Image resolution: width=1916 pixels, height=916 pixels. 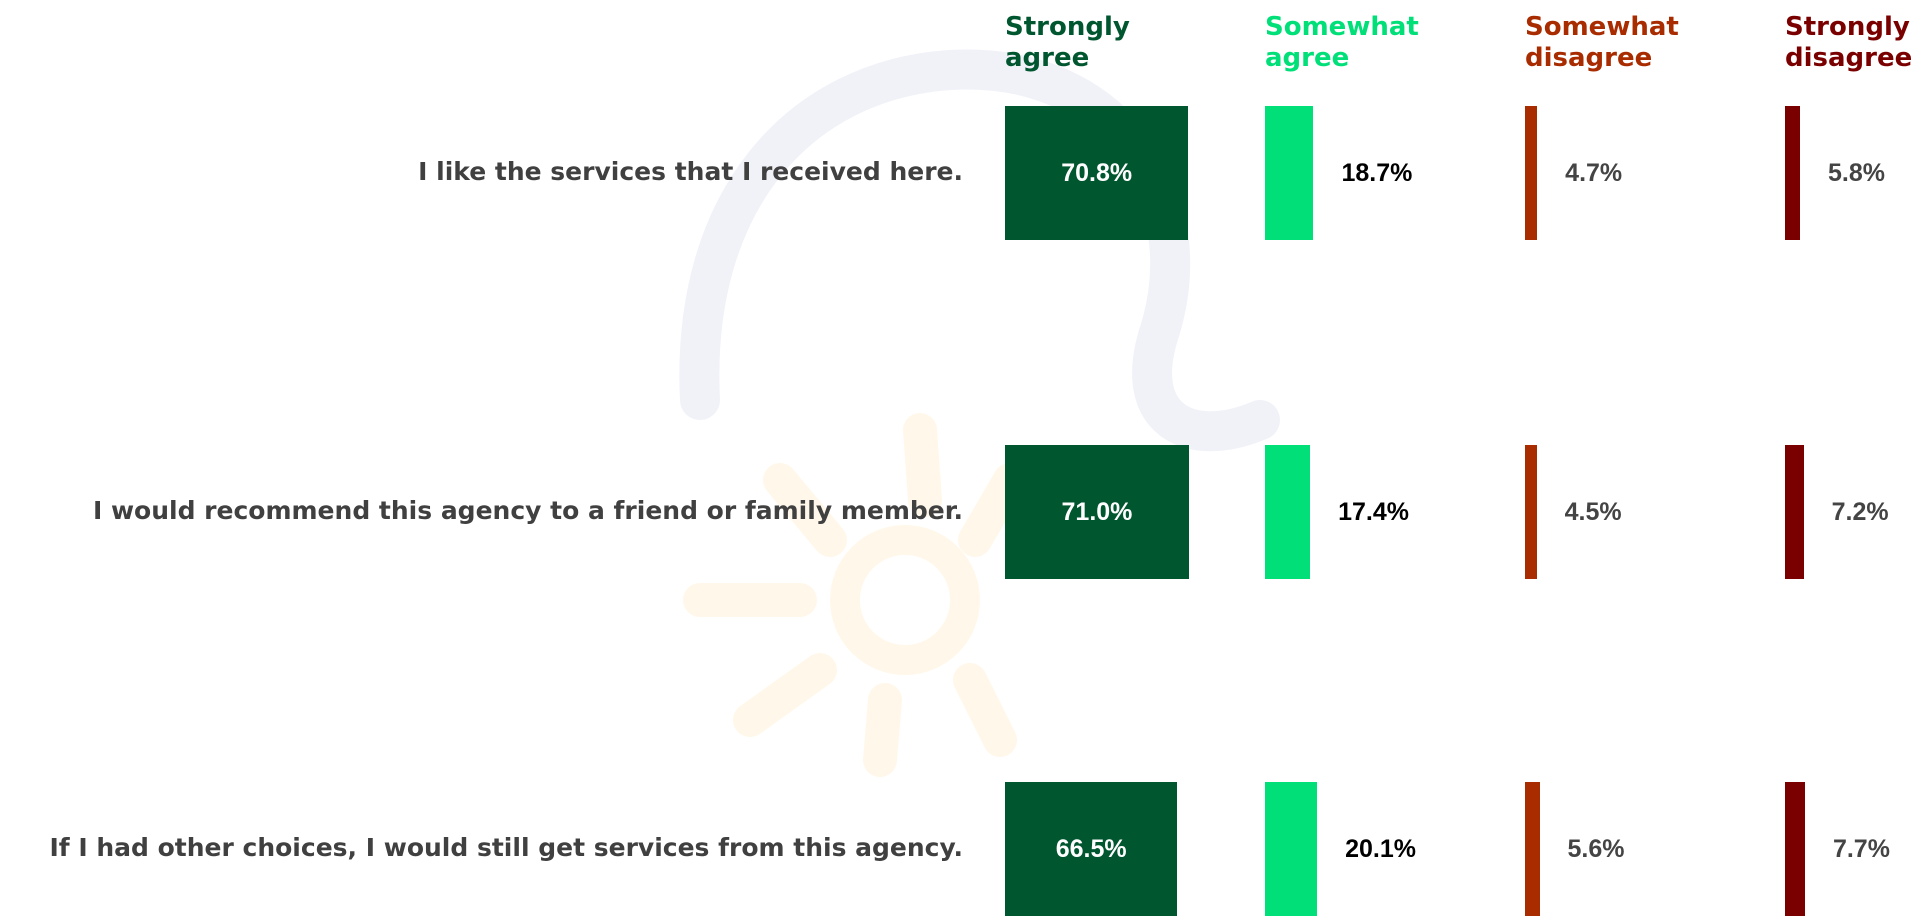 What do you see at coordinates (1593, 512) in the screenshot?
I see `value-label: 4.5%` at bounding box center [1593, 512].